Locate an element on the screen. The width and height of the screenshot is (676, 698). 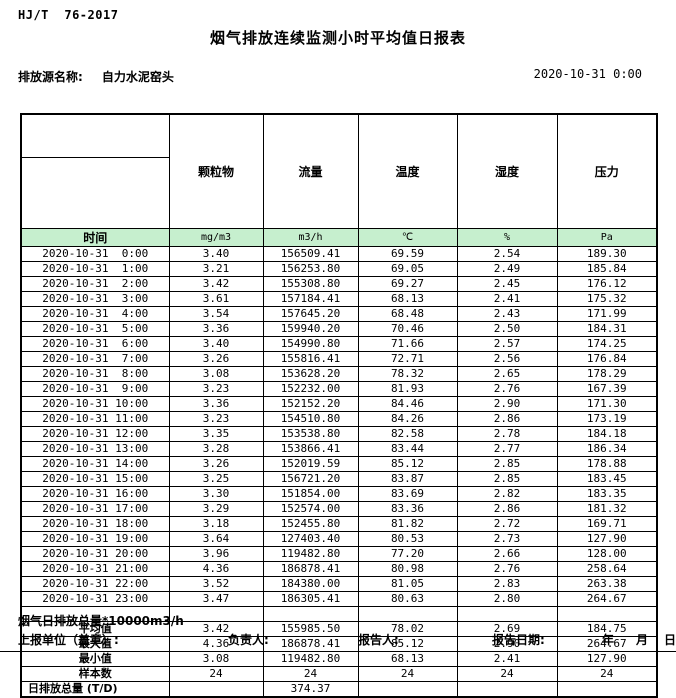
value-cell: 3.96 is located at coordinates (216, 554).